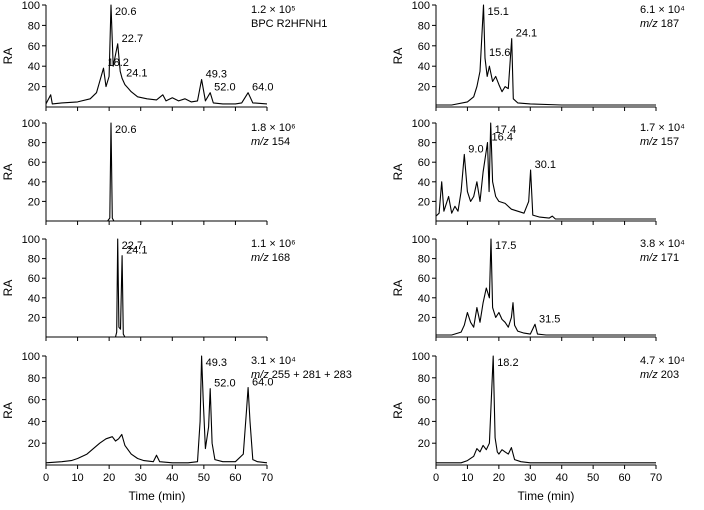 This screenshot has height=510, width=704. I want to click on peak-label: 17.5, so click(505, 246).